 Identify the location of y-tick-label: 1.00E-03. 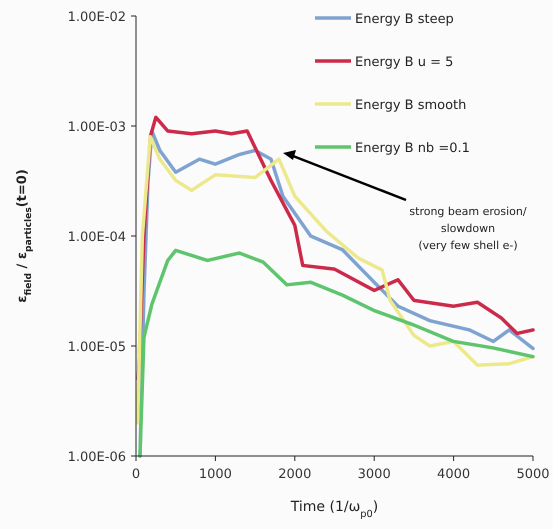
(97, 127).